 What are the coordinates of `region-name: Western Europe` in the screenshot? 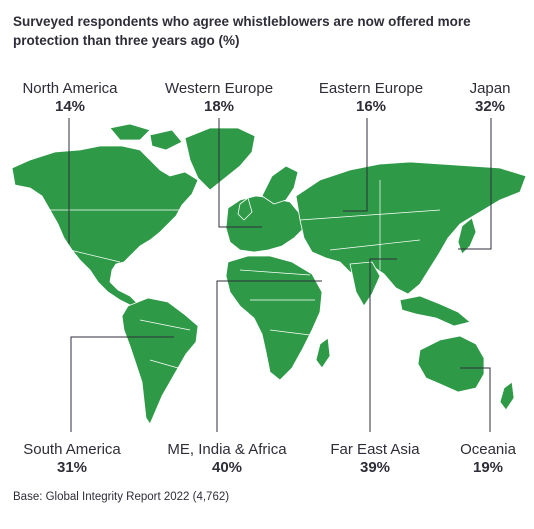 It's located at (219, 88).